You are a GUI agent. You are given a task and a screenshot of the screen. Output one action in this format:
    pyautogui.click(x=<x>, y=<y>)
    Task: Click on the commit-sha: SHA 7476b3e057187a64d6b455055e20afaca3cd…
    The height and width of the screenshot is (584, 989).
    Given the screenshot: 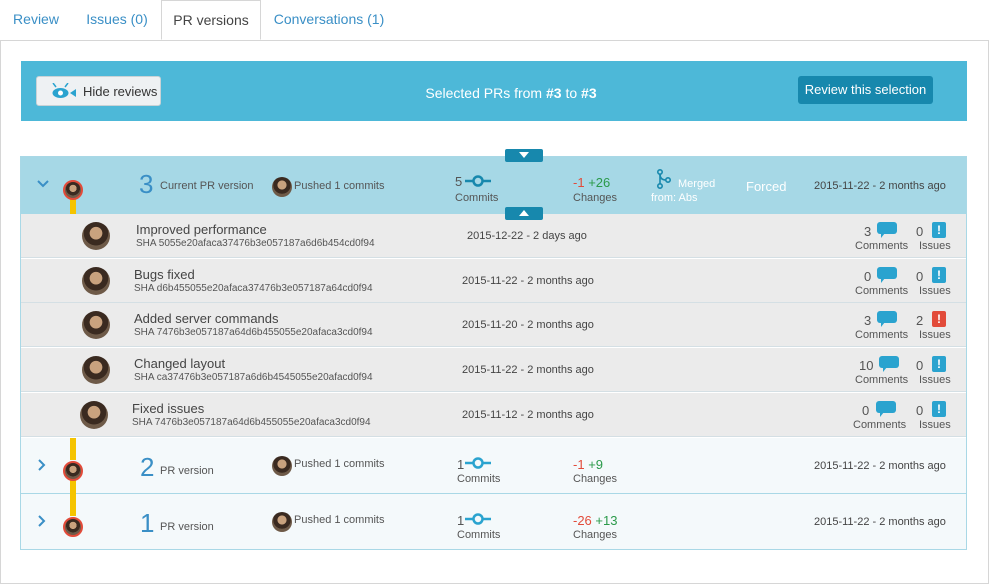 What is the action you would take?
    pyautogui.click(x=253, y=332)
    